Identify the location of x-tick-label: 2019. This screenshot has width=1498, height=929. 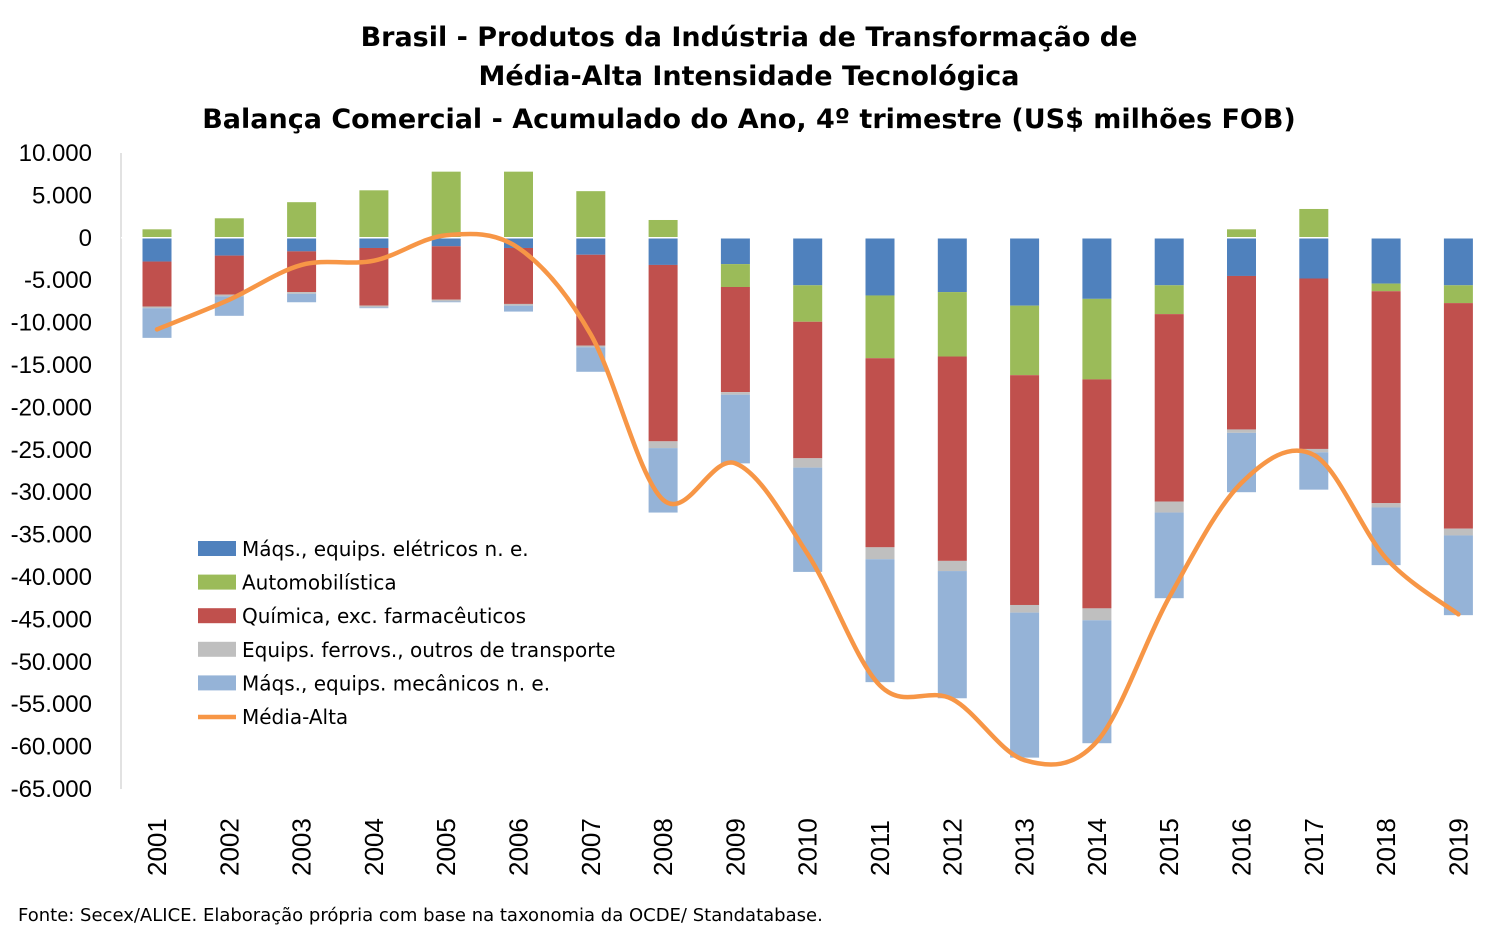
(1458, 847).